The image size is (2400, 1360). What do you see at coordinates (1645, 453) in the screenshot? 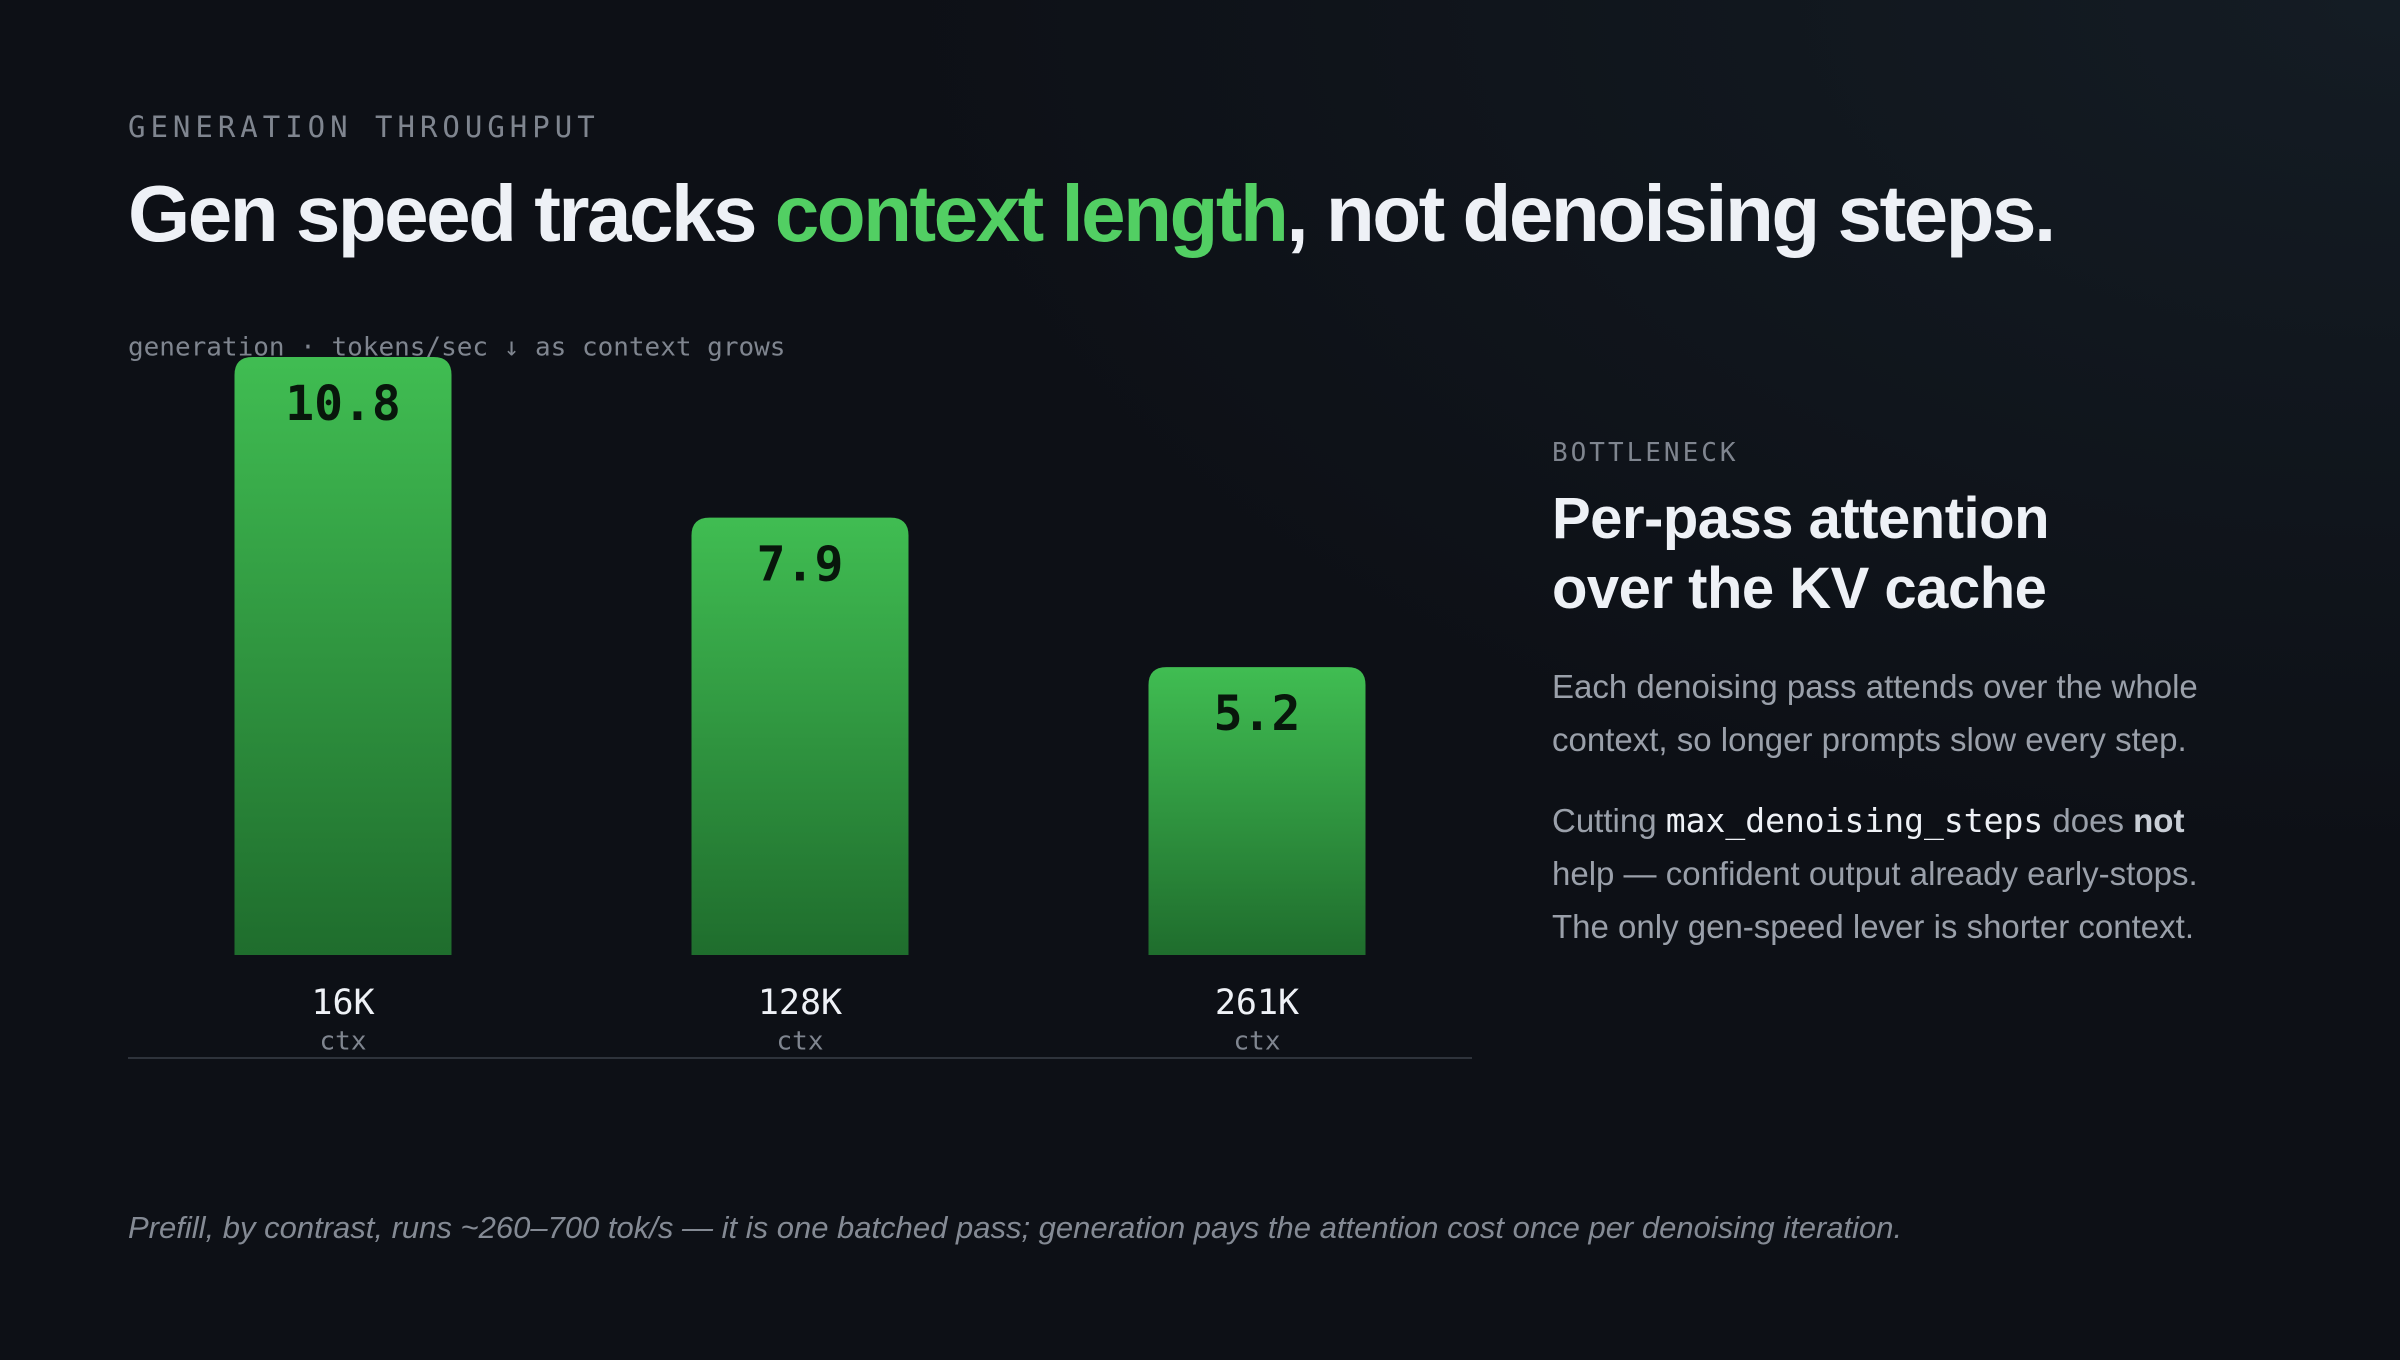
I see `side-label: BOTTLENECK` at bounding box center [1645, 453].